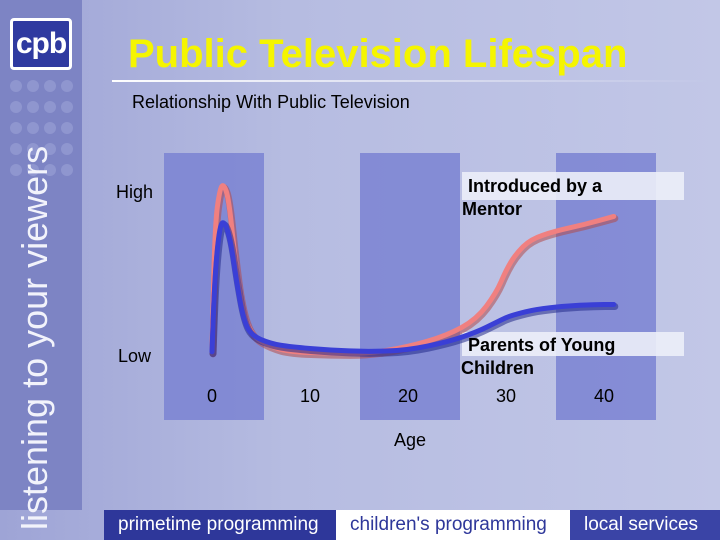 The height and width of the screenshot is (540, 720). Describe the element at coordinates (573, 344) in the screenshot. I see `annotation-box-parents` at that location.